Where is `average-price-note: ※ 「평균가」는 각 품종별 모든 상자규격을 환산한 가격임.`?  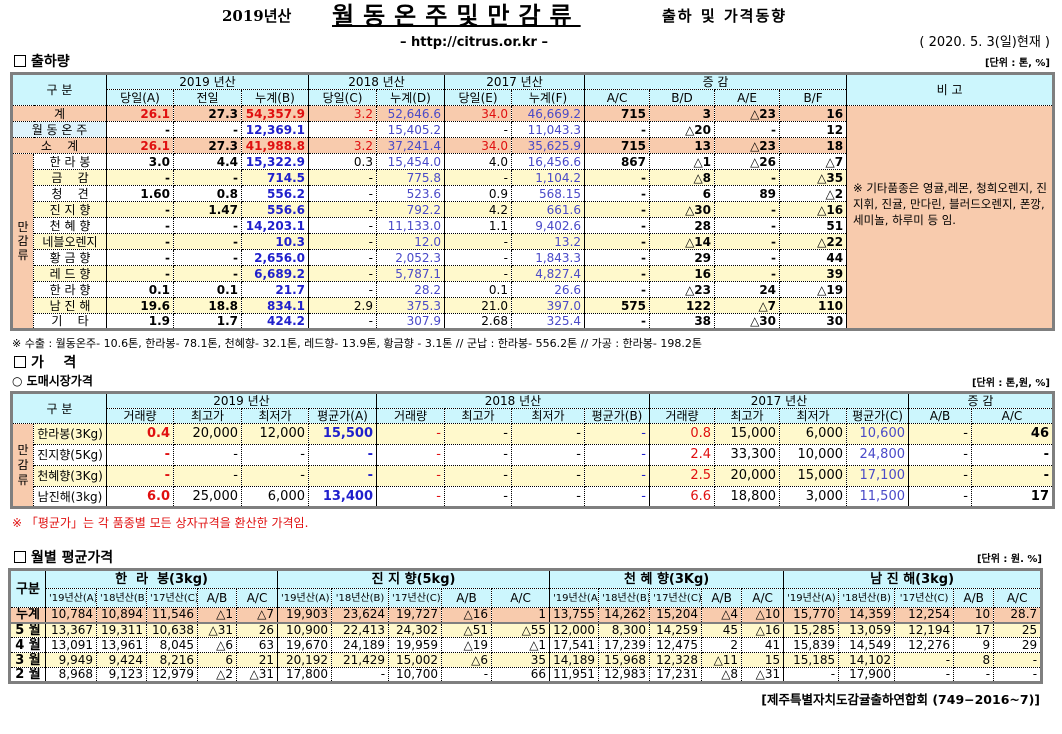 average-price-note: ※ 「평균가」는 각 품종별 모든 상자규격을 환산한 가격임. is located at coordinates (160, 523).